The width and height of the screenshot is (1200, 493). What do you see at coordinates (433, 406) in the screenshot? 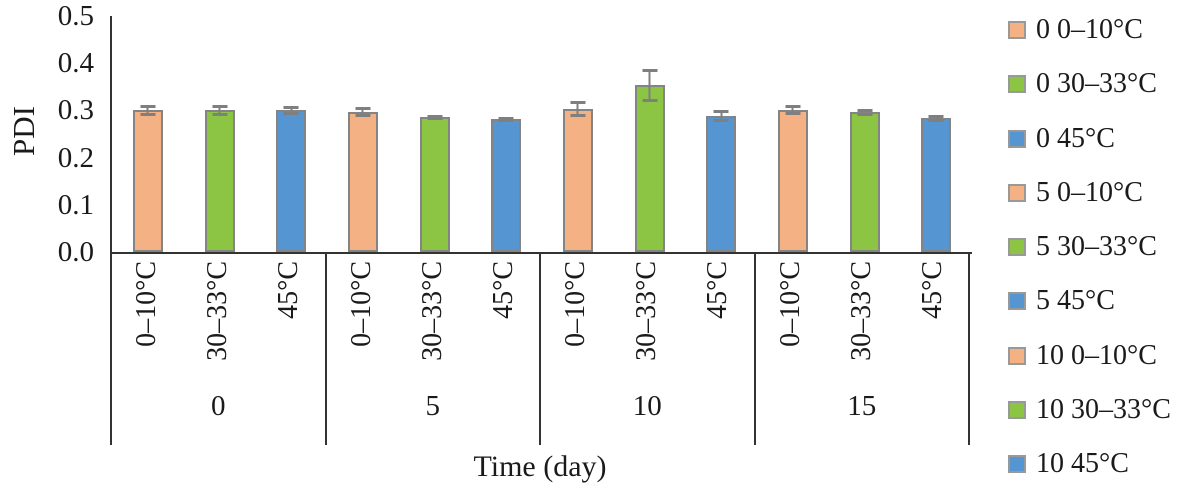
I see `x-group-label: 5` at bounding box center [433, 406].